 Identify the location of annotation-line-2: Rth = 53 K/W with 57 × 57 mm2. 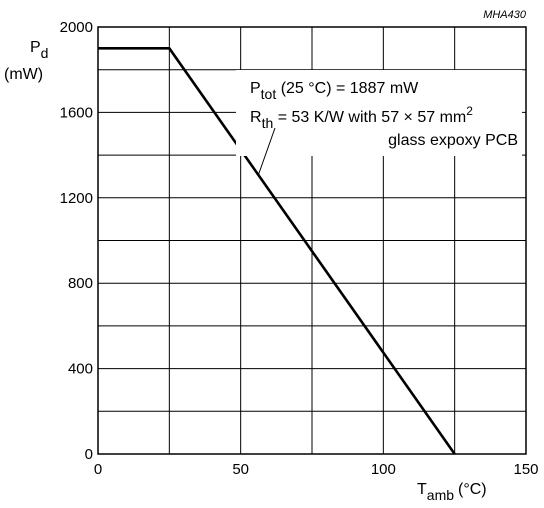
(361, 117).